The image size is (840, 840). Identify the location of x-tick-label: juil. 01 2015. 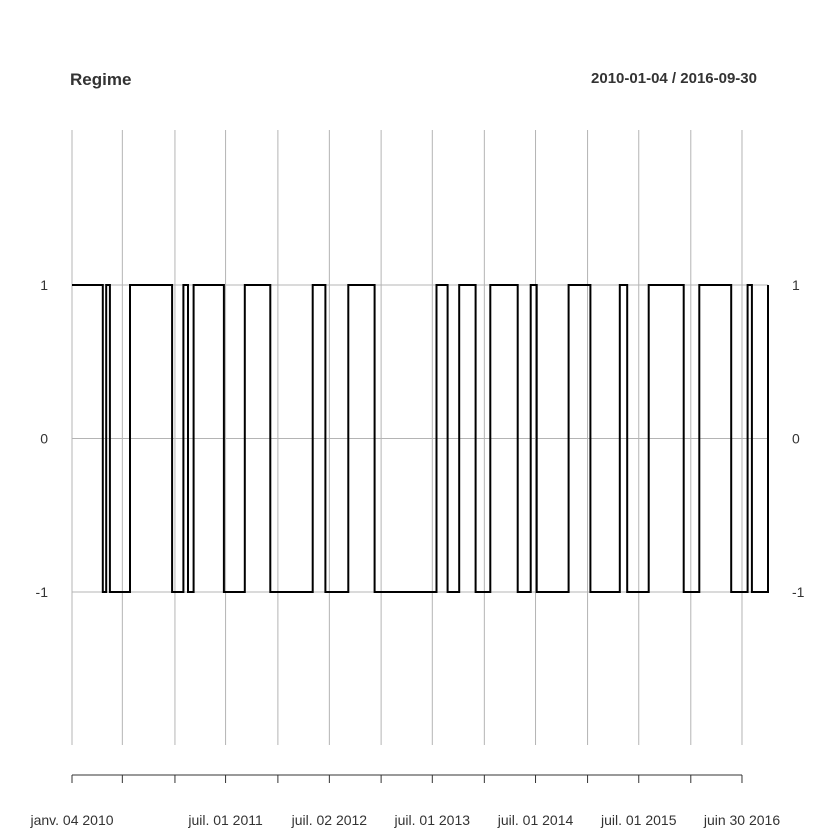
(638, 820).